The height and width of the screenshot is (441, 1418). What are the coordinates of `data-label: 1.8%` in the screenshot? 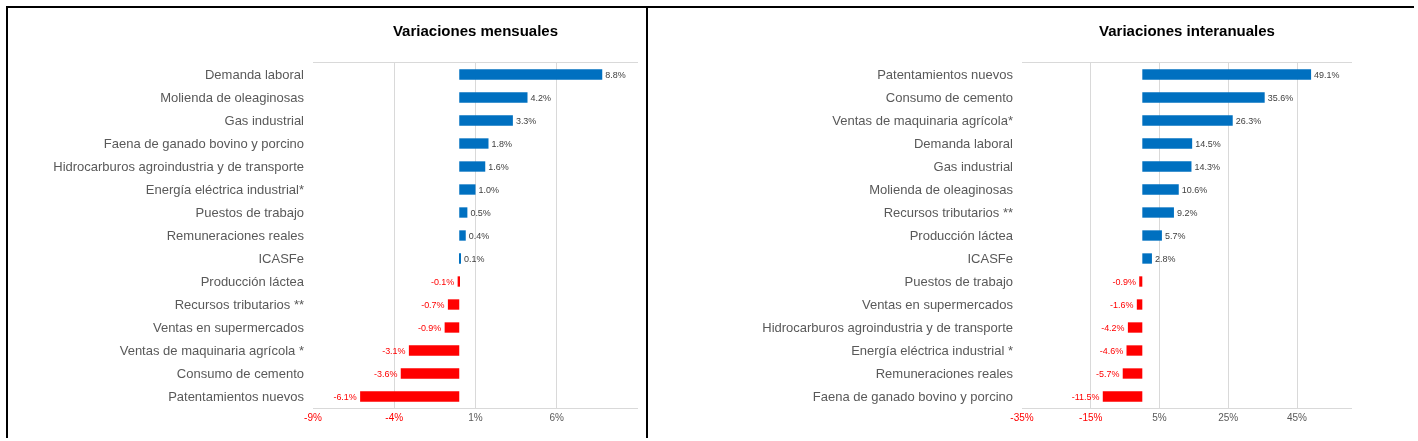 It's located at (501, 143).